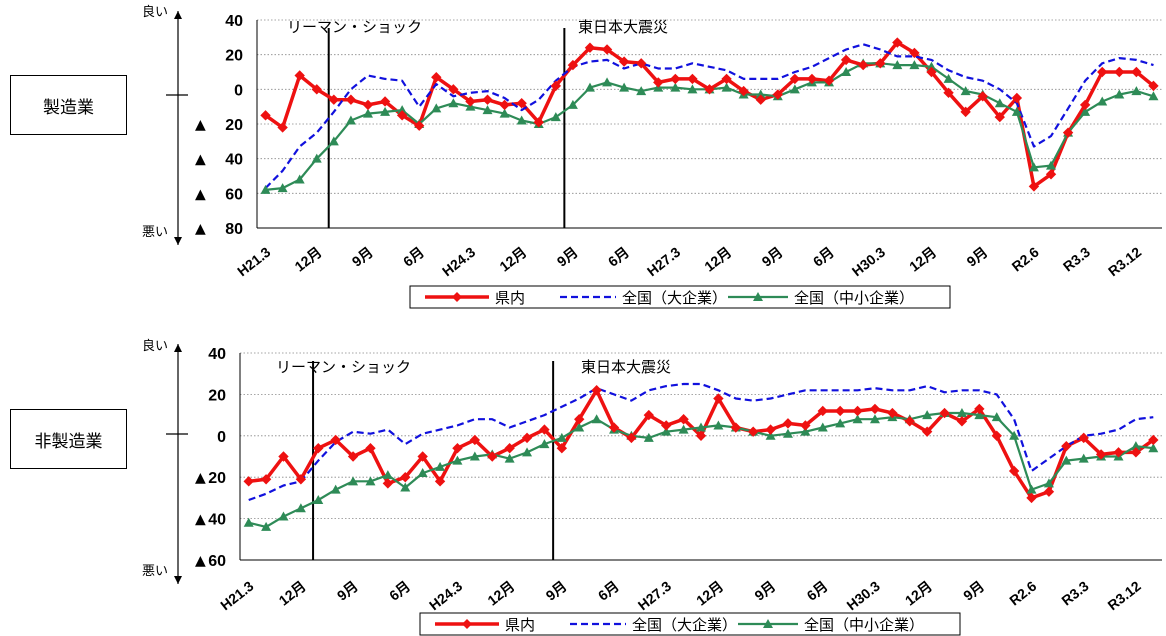 The height and width of the screenshot is (636, 1166). What do you see at coordinates (684, 625) in the screenshot?
I see `legend-label: 全国（大企業）` at bounding box center [684, 625].